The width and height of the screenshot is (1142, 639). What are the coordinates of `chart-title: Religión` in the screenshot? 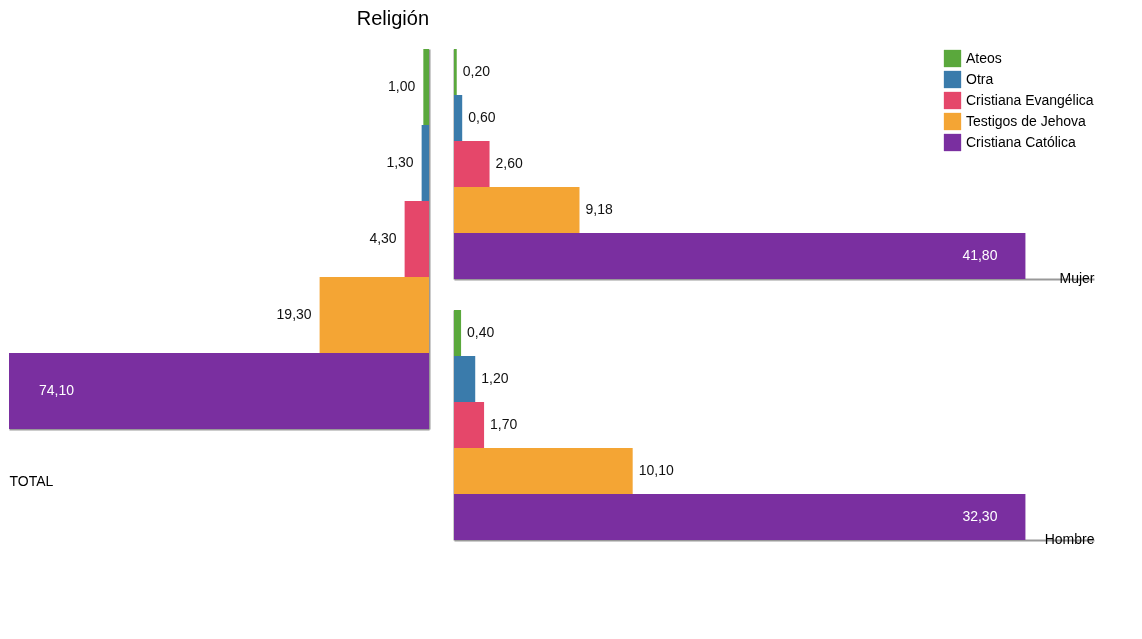 It's located at (392, 18).